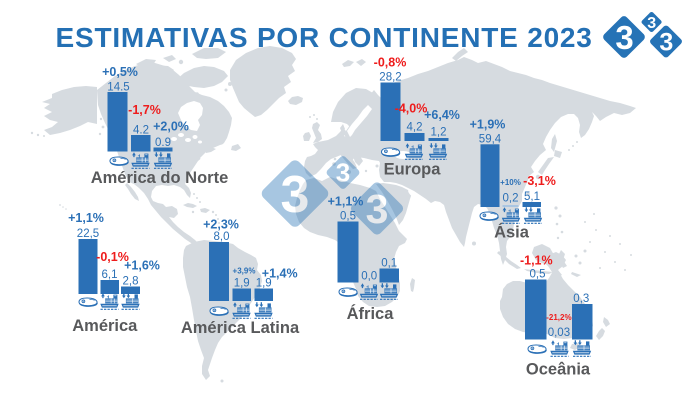  What do you see at coordinates (511, 199) in the screenshot?
I see `svg-text: 0,2` at bounding box center [511, 199].